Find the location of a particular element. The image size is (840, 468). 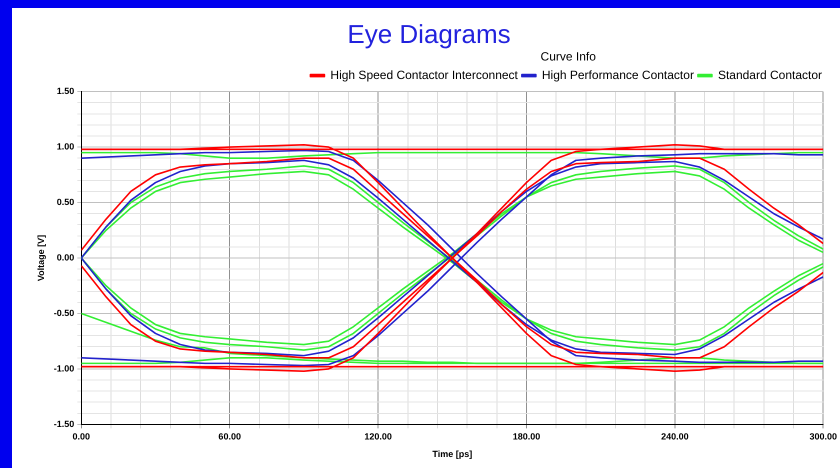

y-tick-label: 1.00 is located at coordinates (65, 147).